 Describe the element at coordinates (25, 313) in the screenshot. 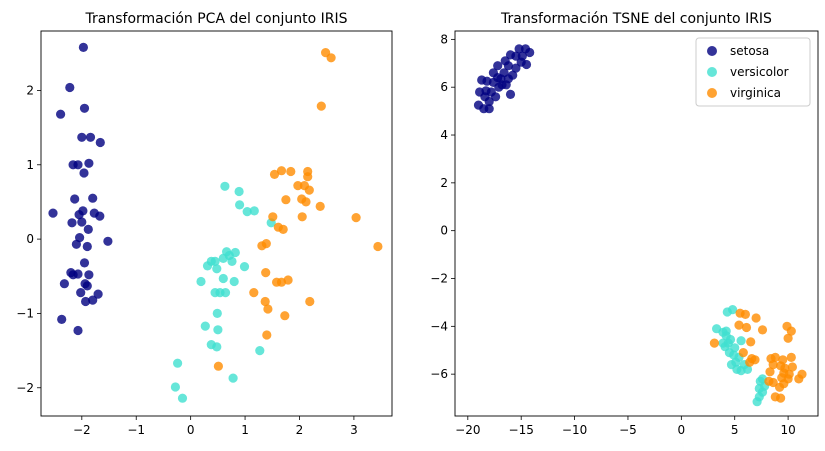

I see `y-tick-label: −1` at that location.